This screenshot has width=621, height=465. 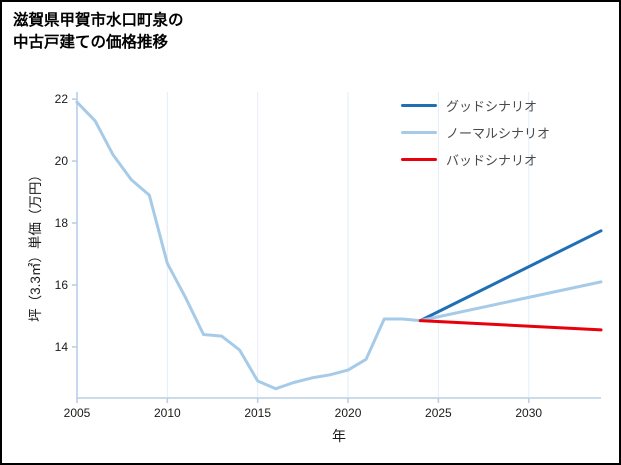 I want to click on y-tick-label: 22, so click(x=62, y=99).